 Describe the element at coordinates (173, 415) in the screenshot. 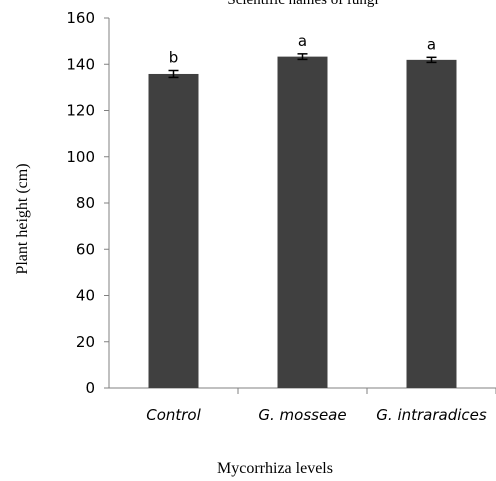

I see `category-label: Control` at that location.